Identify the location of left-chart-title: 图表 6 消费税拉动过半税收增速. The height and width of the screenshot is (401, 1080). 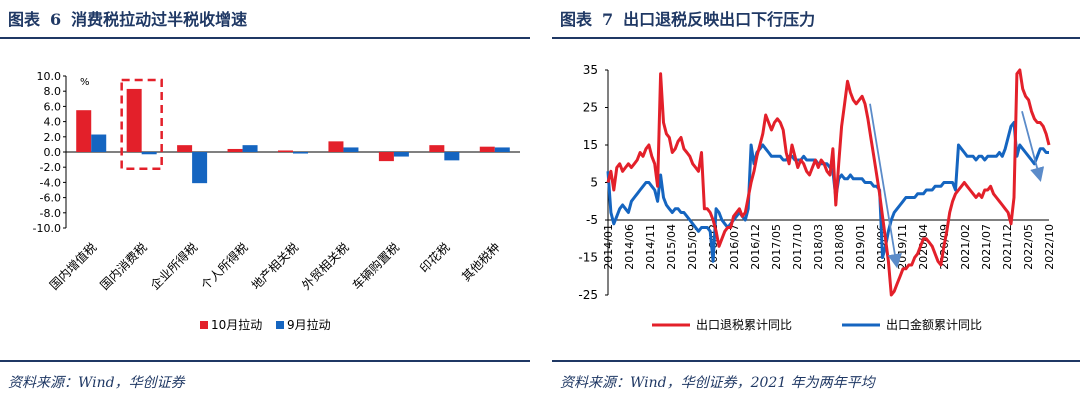
(132, 18).